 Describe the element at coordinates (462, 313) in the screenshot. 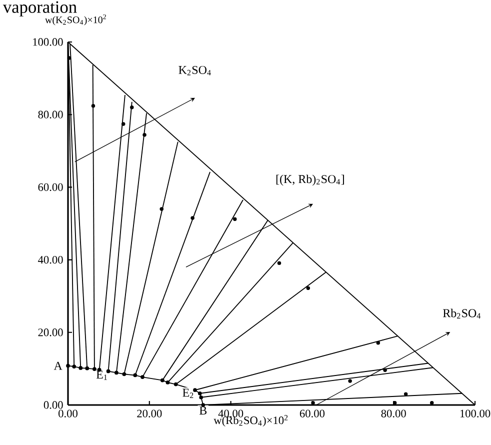

I see `annotation: Rb$_{2}$SO$_{4}$` at that location.